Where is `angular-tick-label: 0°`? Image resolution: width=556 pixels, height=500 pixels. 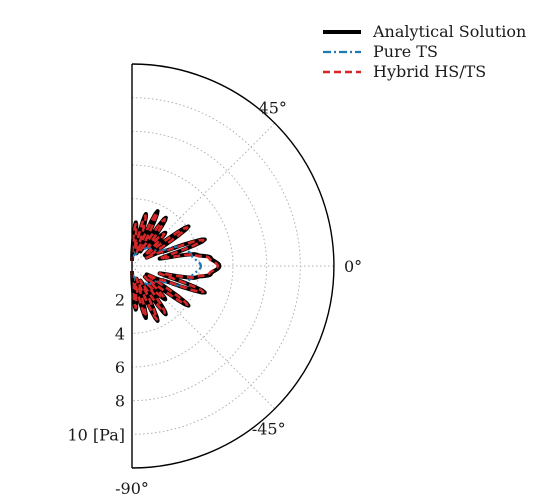 angular-tick-label: 0° is located at coordinates (353, 266).